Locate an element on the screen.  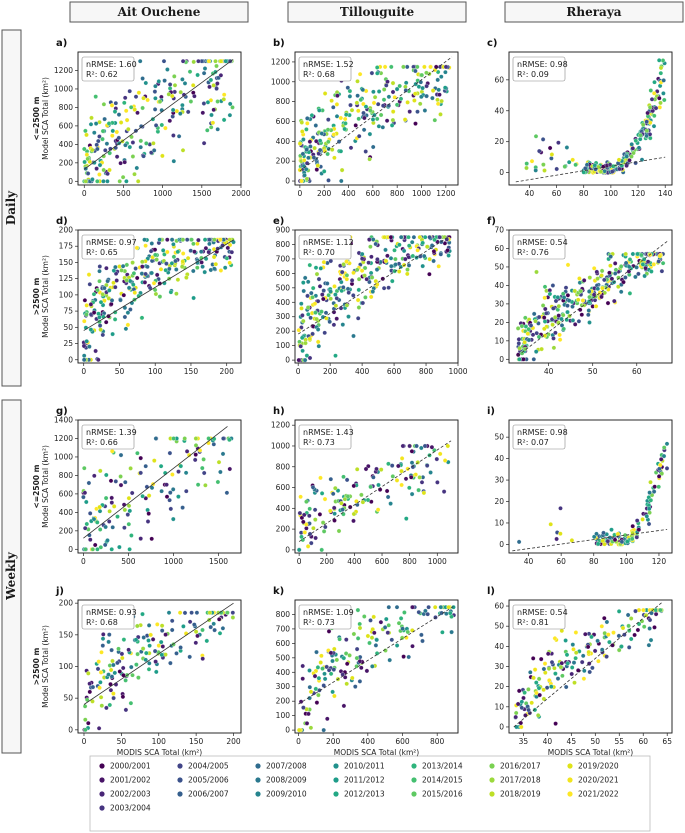
nrmse-label: nRMSE: 1.09 is located at coordinates (328, 612).